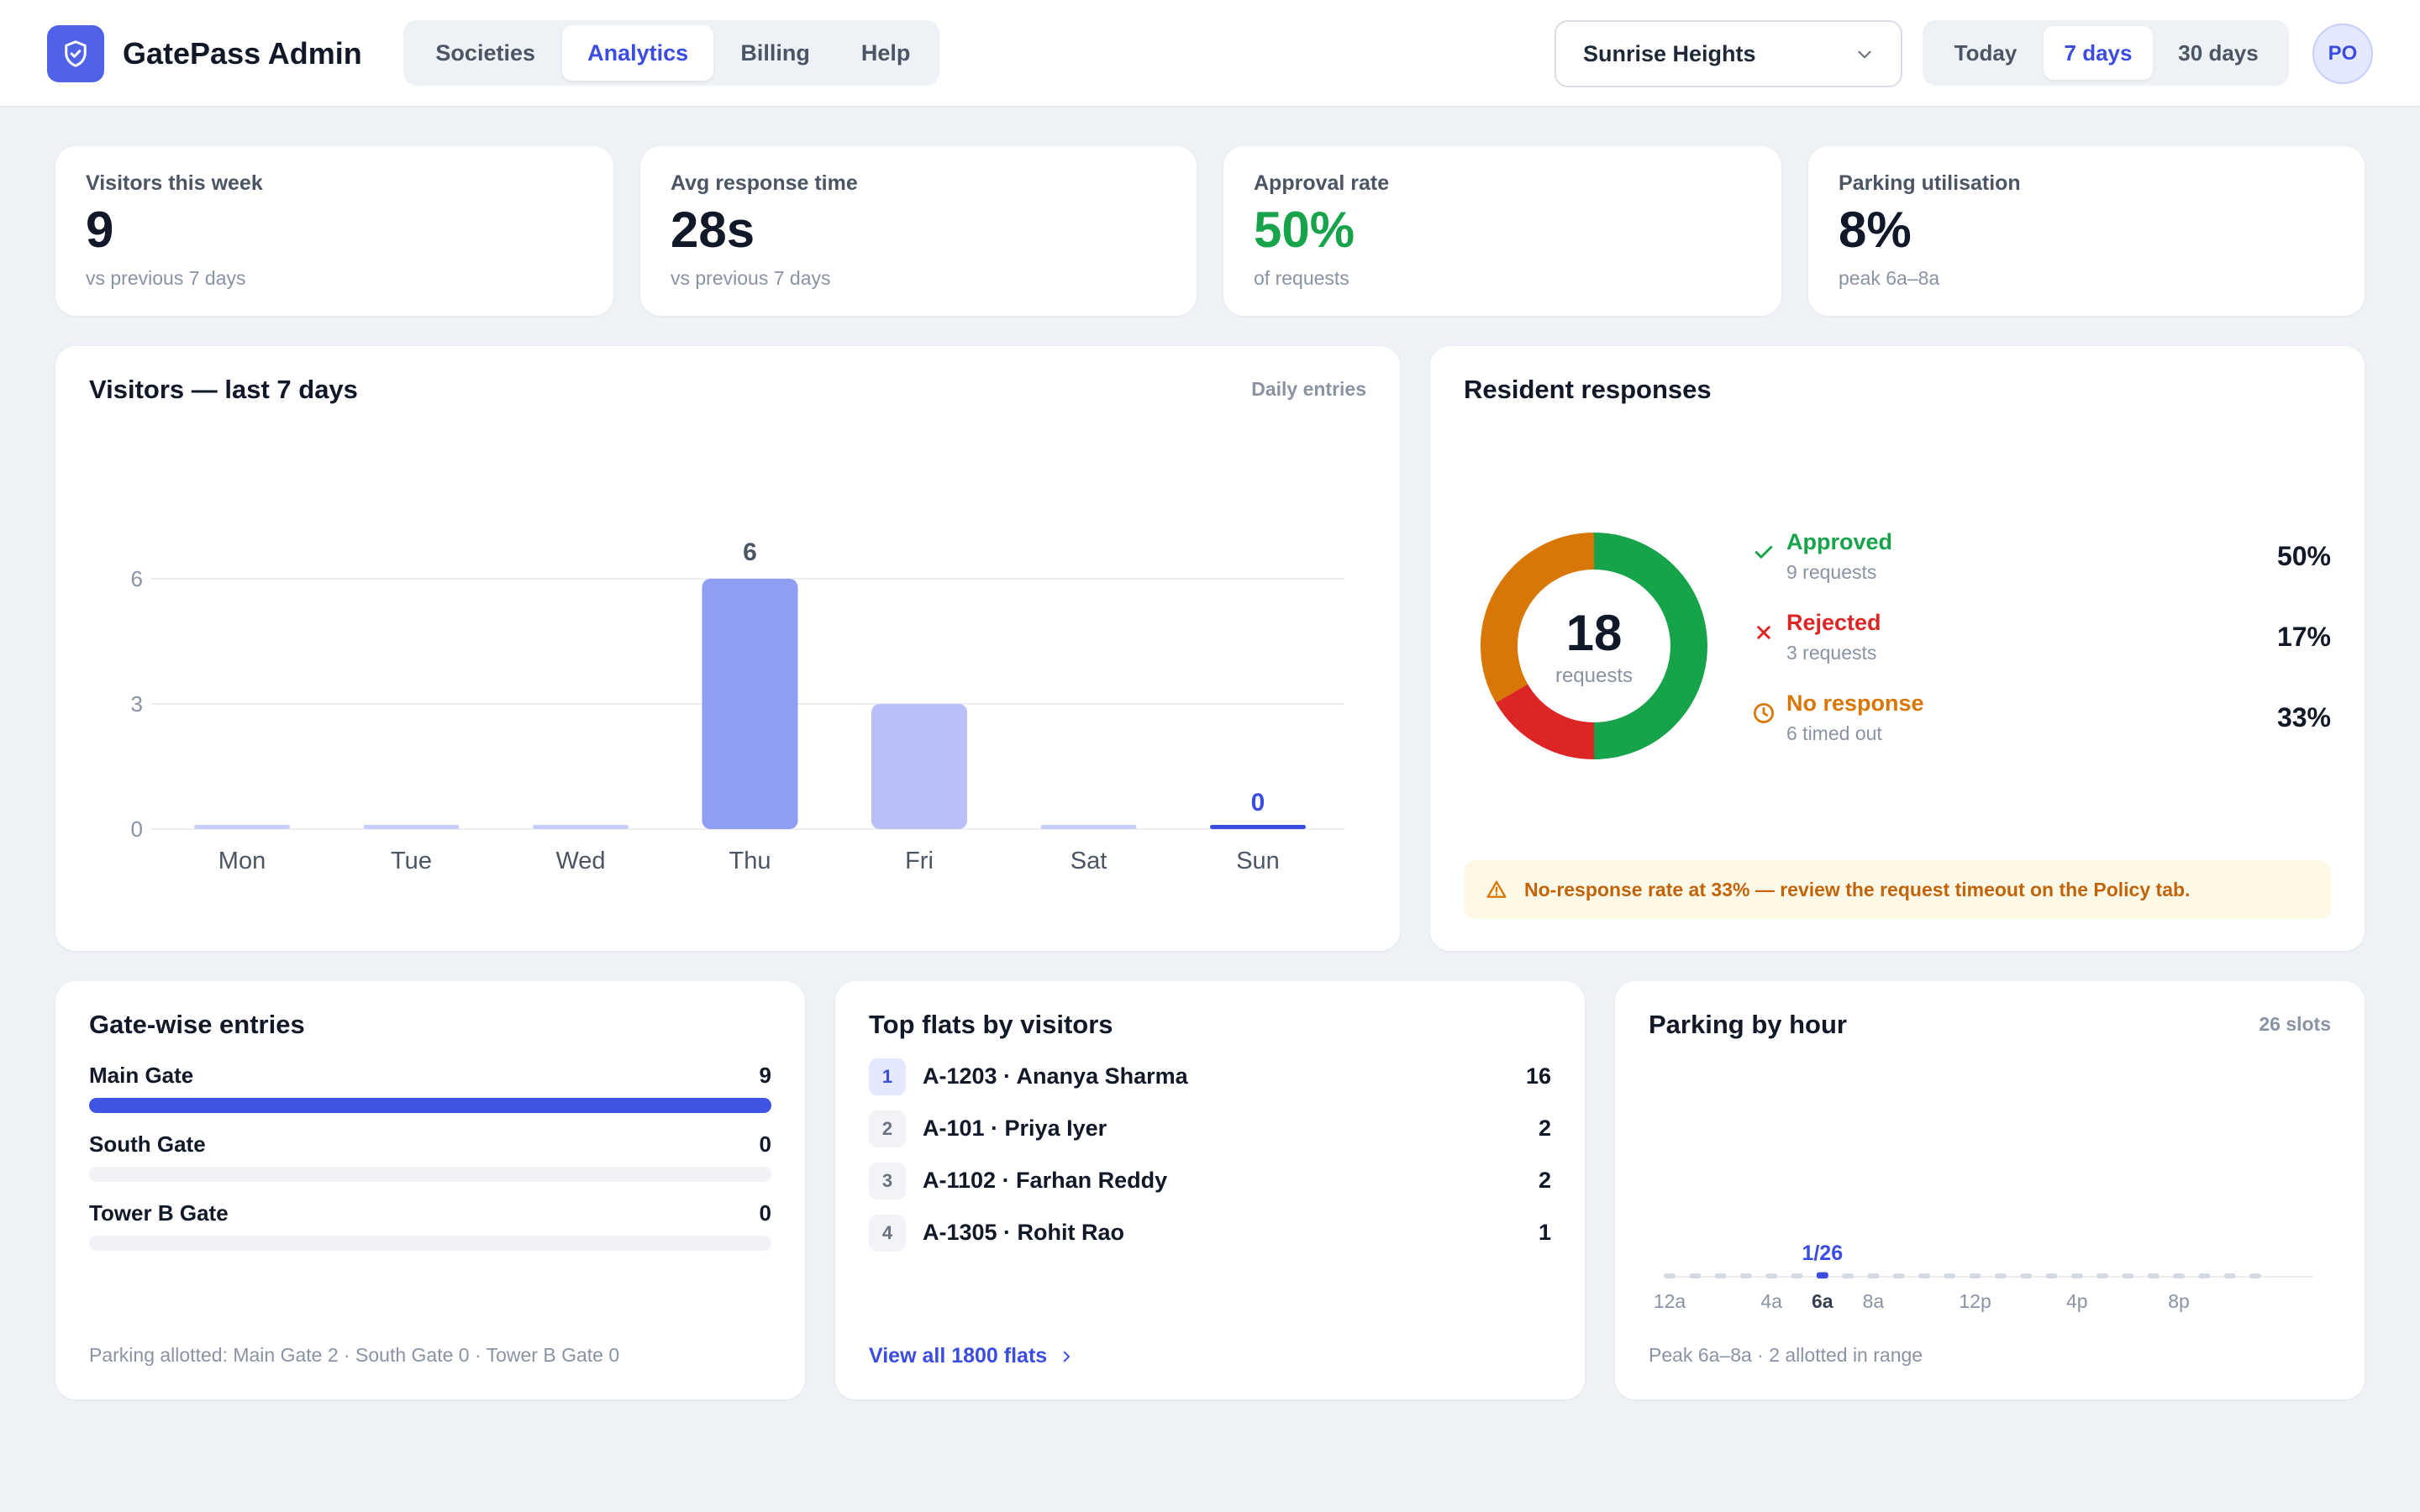  Describe the element at coordinates (1889, 278) in the screenshot. I see `kpi-sub: peak 6a–8a` at that location.